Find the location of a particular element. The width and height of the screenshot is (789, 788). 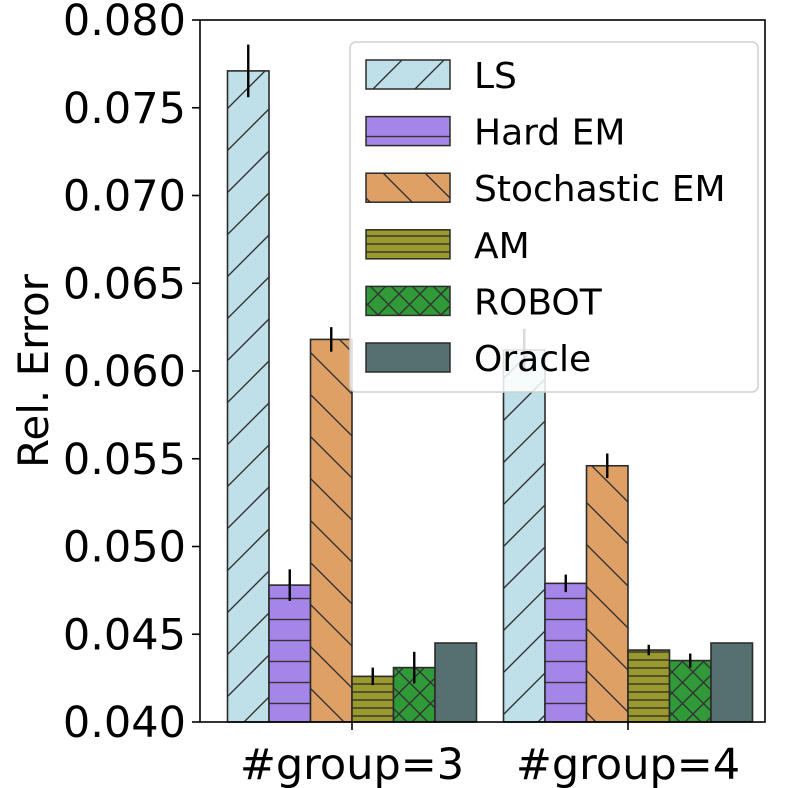

x-tick-label: #group=3 is located at coordinates (352, 764).